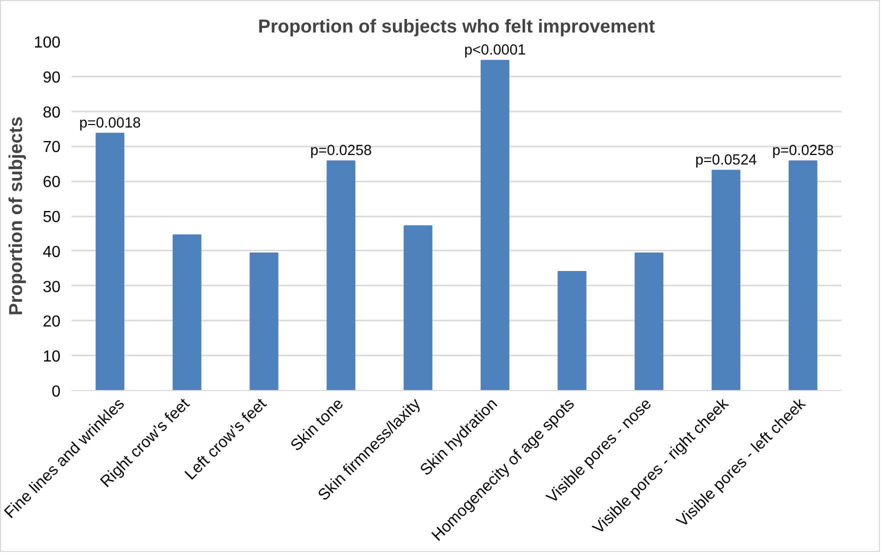  What do you see at coordinates (51, 113) in the screenshot?
I see `y-tick-label: 80` at bounding box center [51, 113].